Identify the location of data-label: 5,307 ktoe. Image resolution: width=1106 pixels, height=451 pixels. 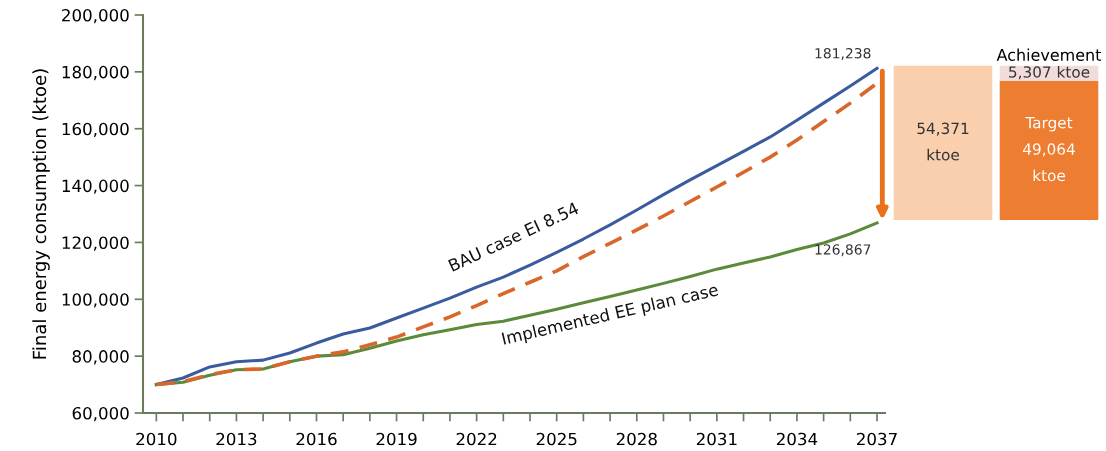
(1049, 72).